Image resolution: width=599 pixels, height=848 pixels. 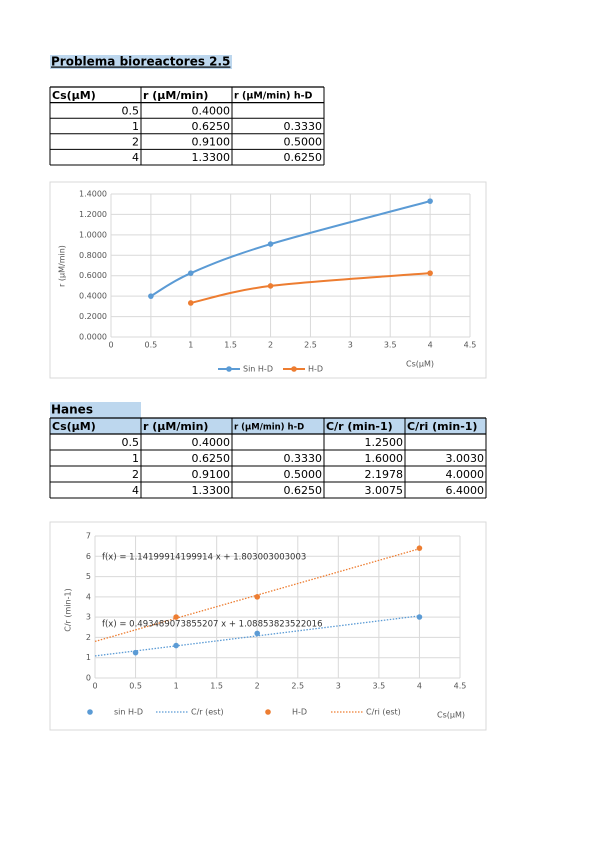 What do you see at coordinates (95, 410) in the screenshot?
I see `hanes-highlight` at bounding box center [95, 410].